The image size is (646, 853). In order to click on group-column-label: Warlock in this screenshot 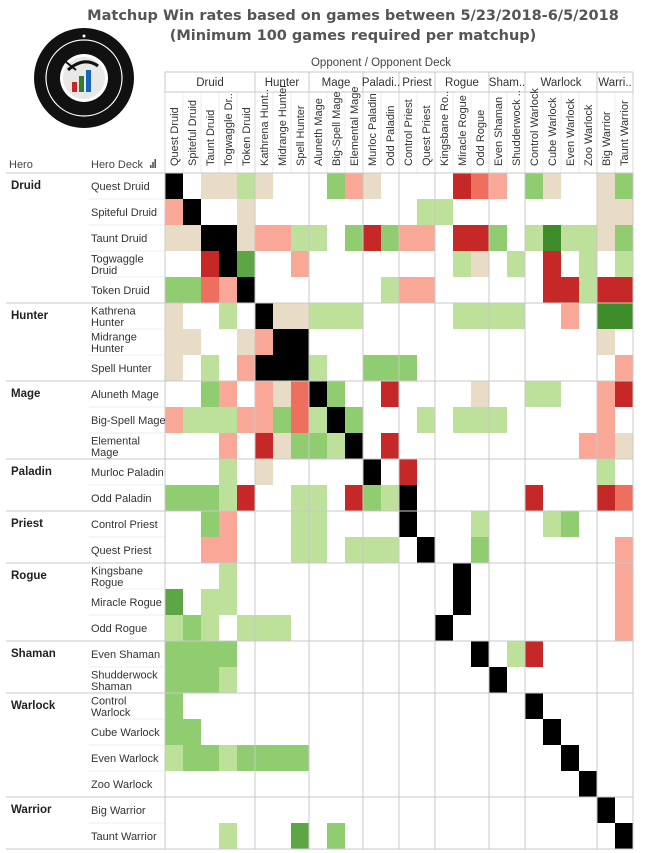, I will do `click(560, 83)`.